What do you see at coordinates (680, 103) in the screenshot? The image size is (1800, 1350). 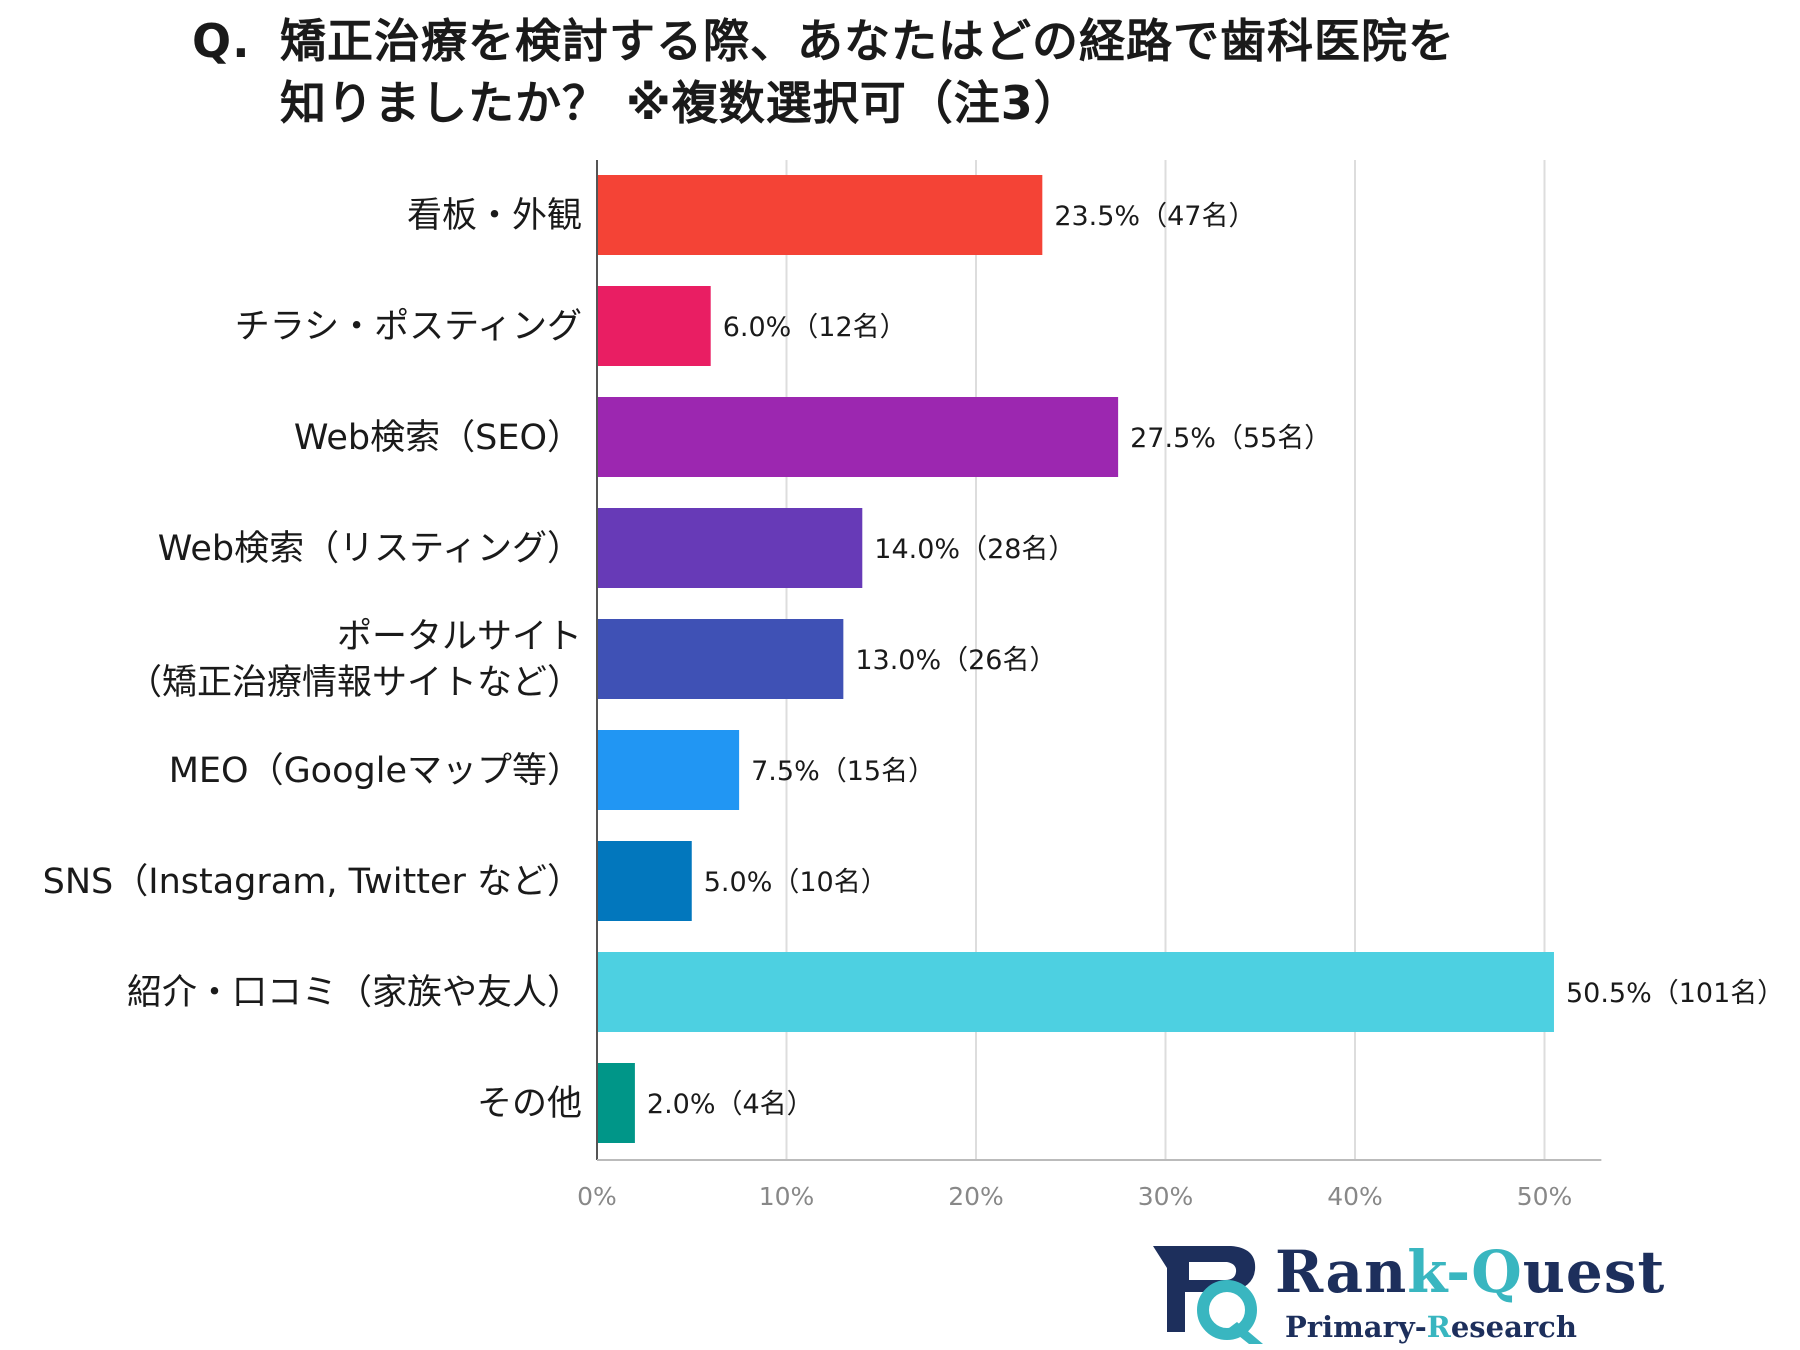 I see `title-line-2: 知りましたか？ ※複数選択可（注3）` at bounding box center [680, 103].